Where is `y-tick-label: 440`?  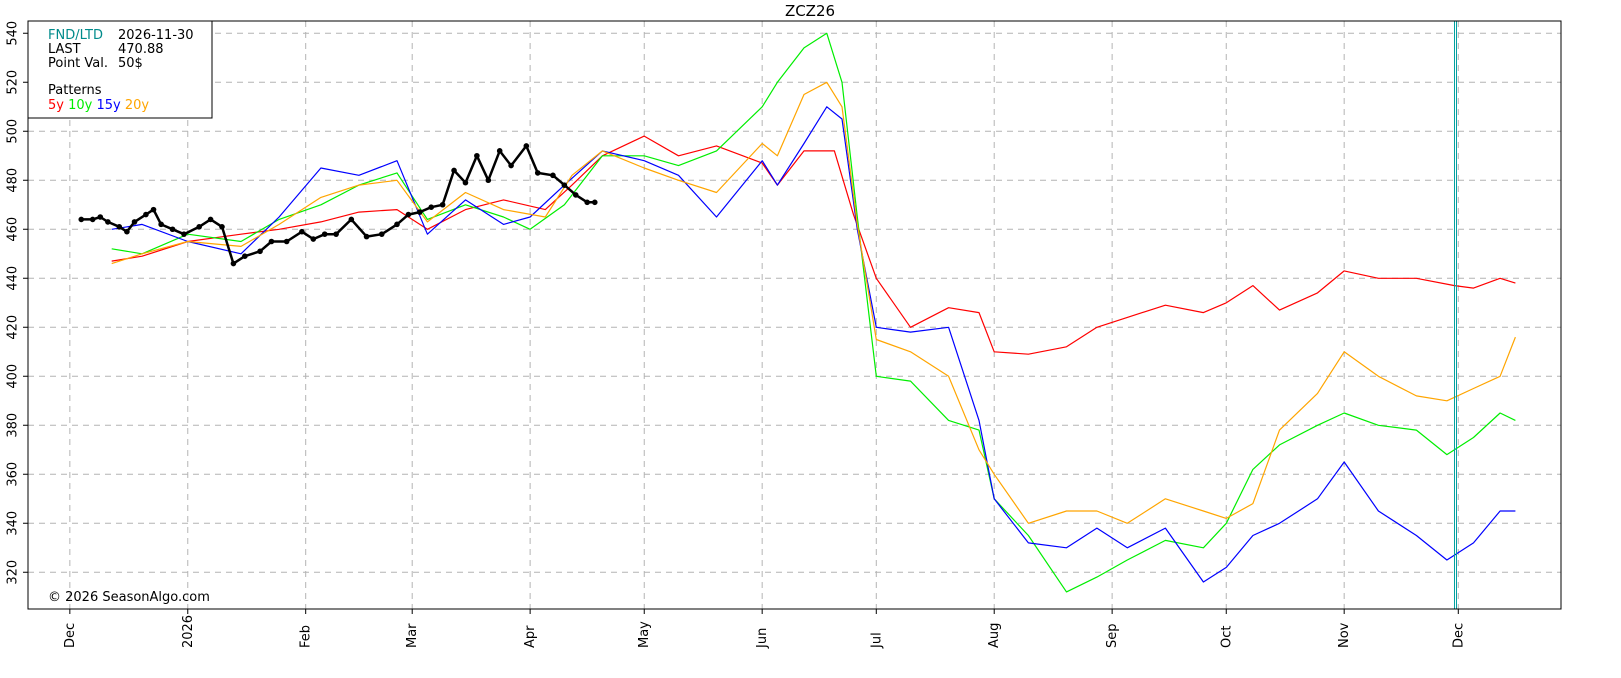
y-tick-label: 440 is located at coordinates (13, 278).